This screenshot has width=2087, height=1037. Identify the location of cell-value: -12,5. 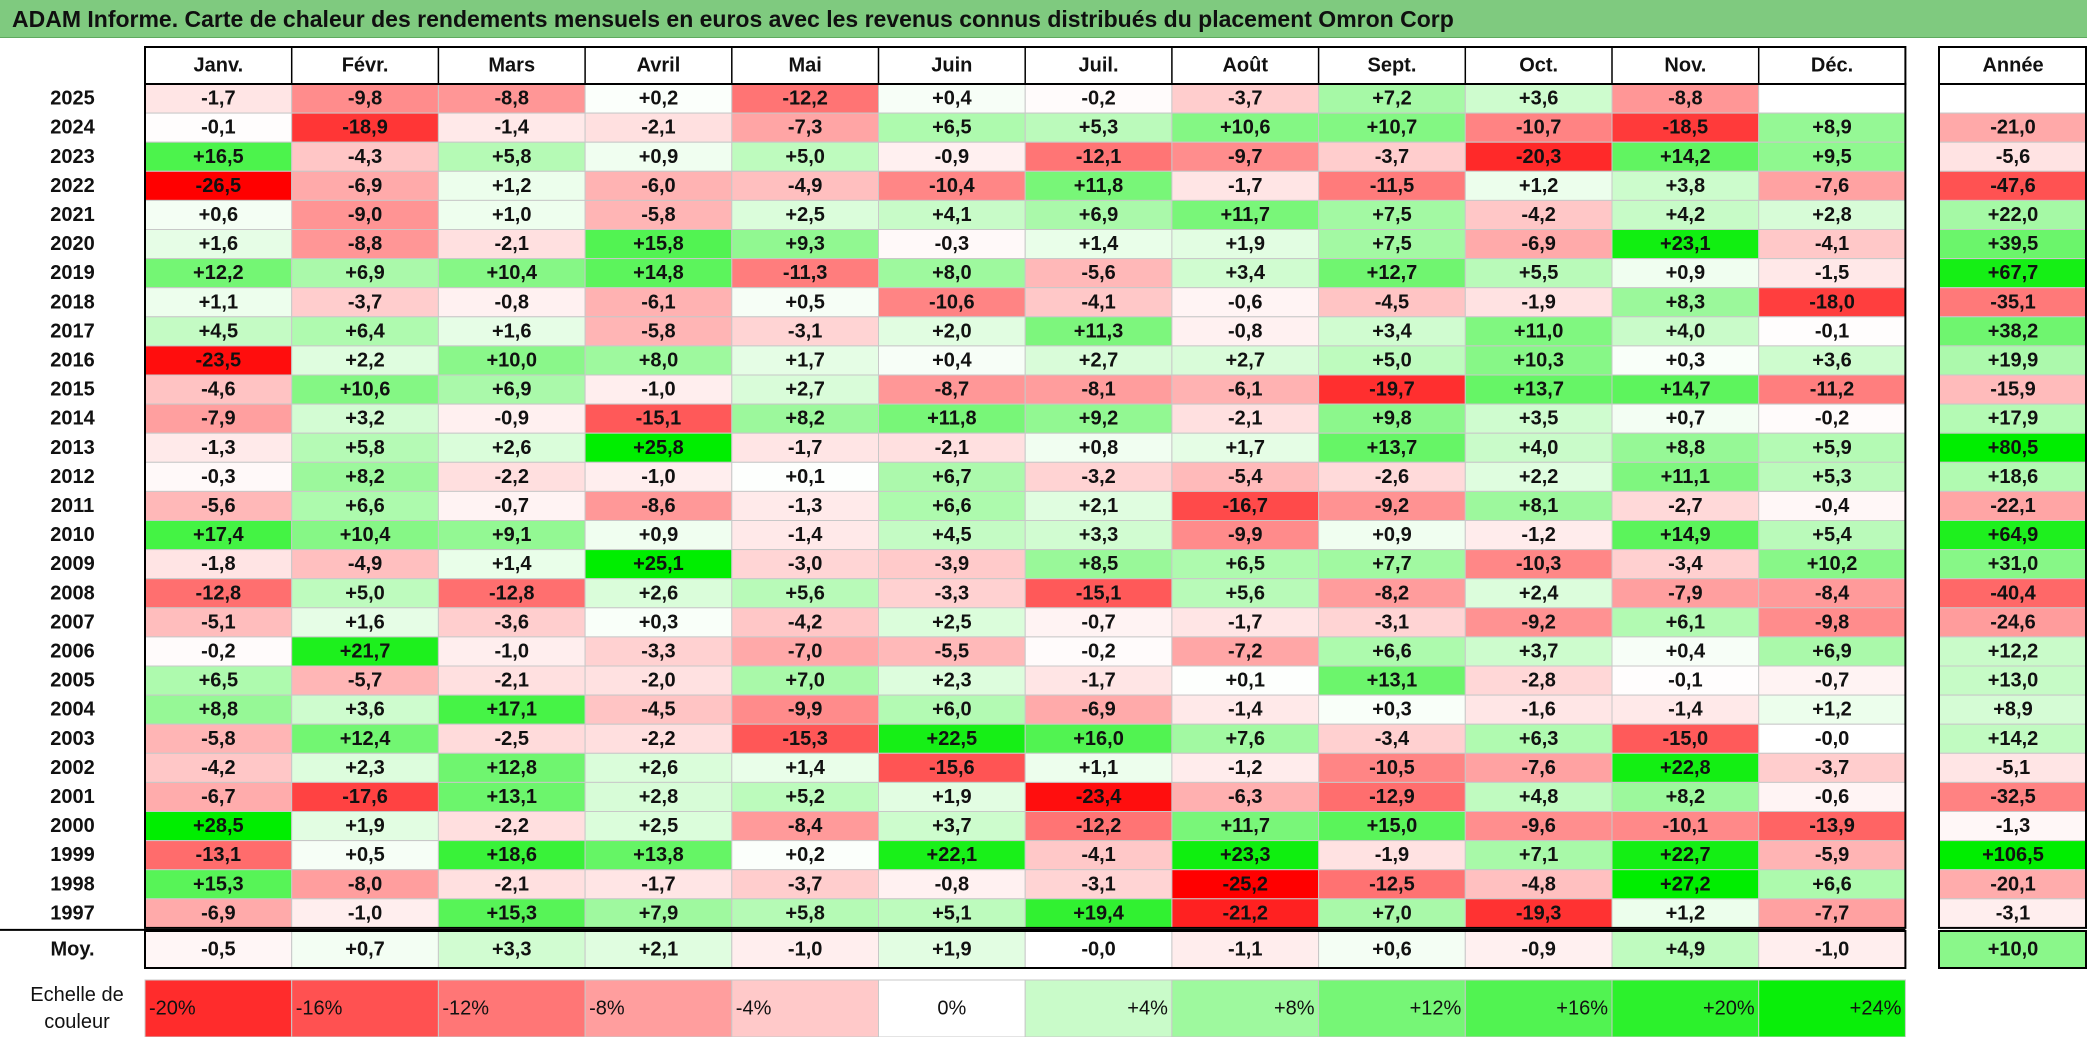
(1392, 884).